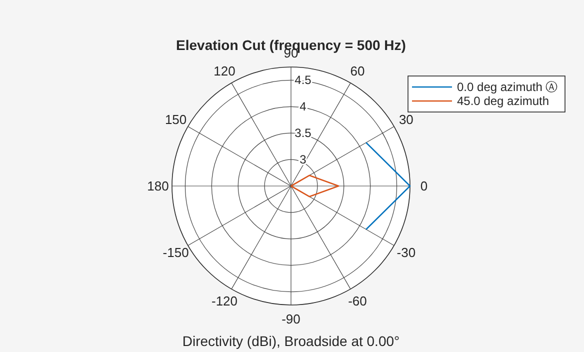 This screenshot has height=352, width=584. Describe the element at coordinates (357, 70) in the screenshot. I see `spoke-label: 60` at that location.